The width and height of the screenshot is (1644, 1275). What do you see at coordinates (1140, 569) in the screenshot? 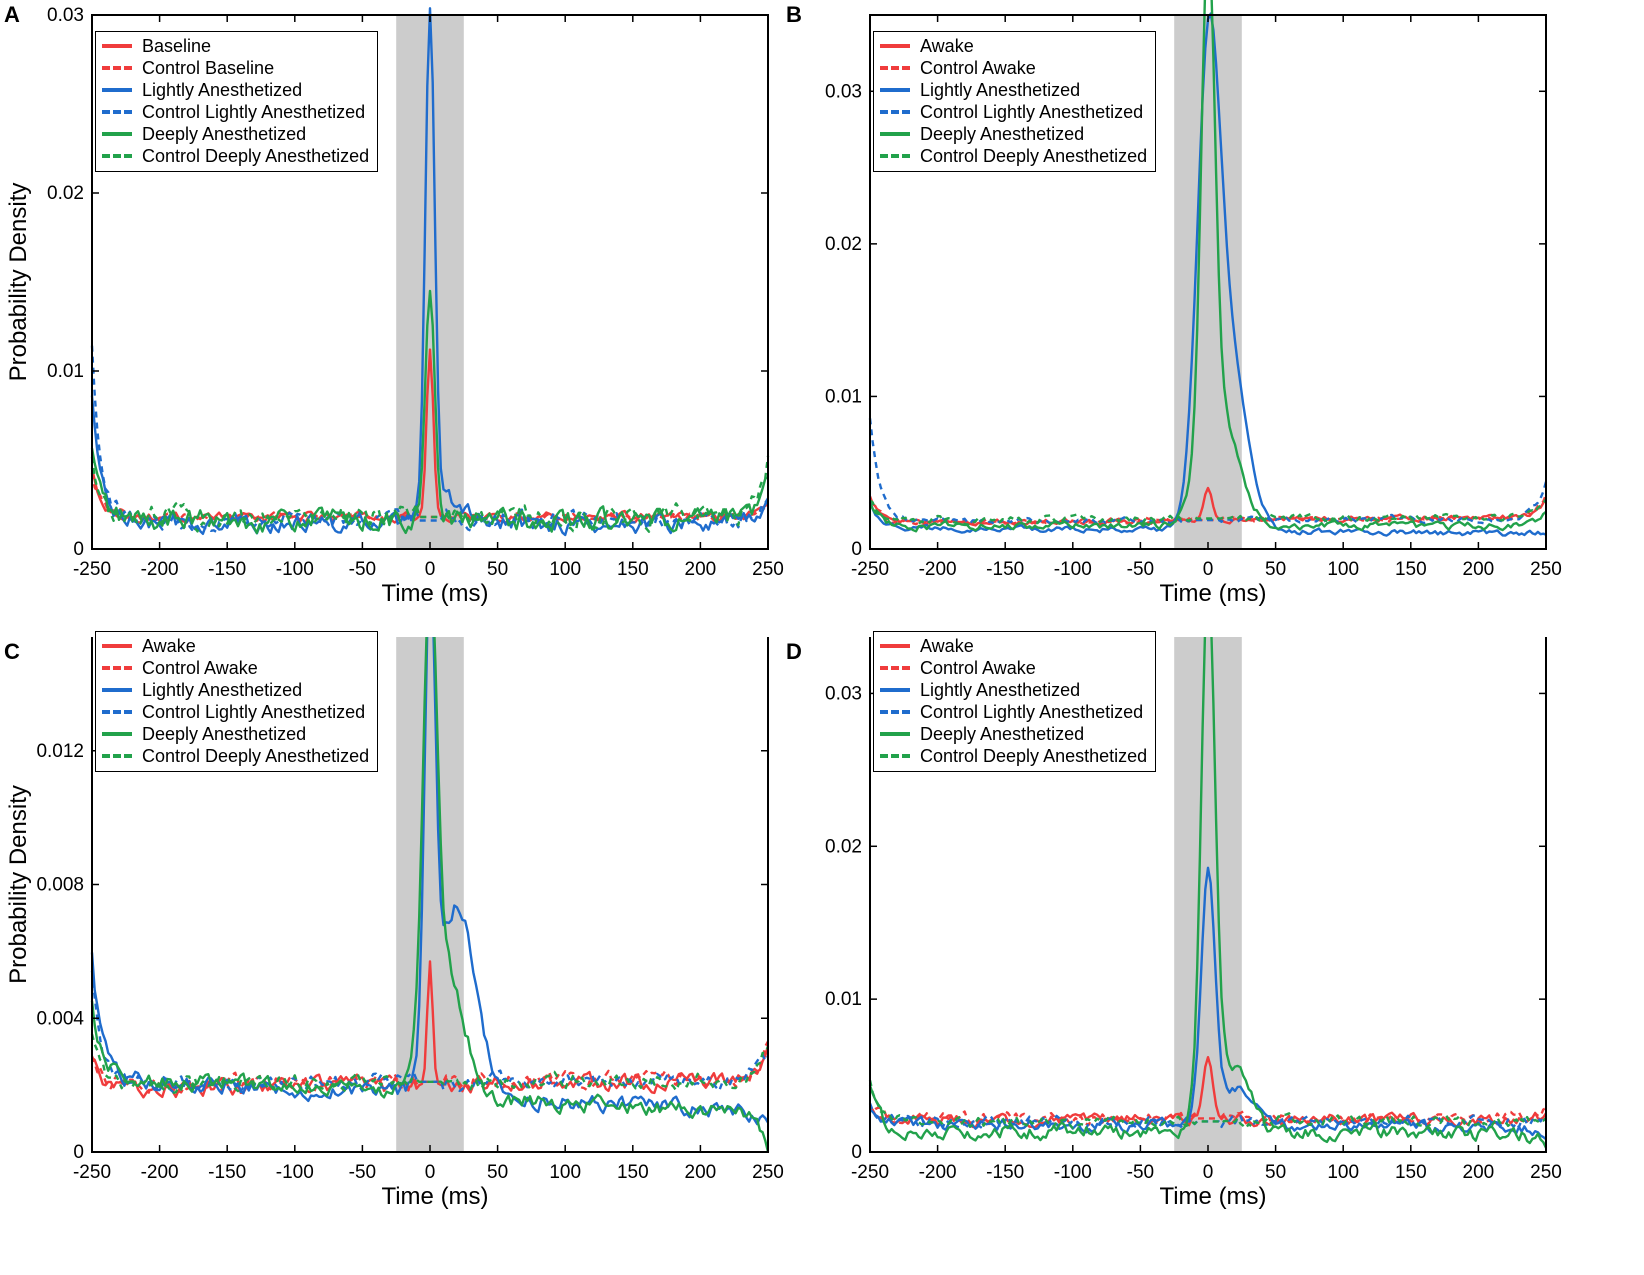
I see `x-tick-label: -50` at bounding box center [1140, 569].